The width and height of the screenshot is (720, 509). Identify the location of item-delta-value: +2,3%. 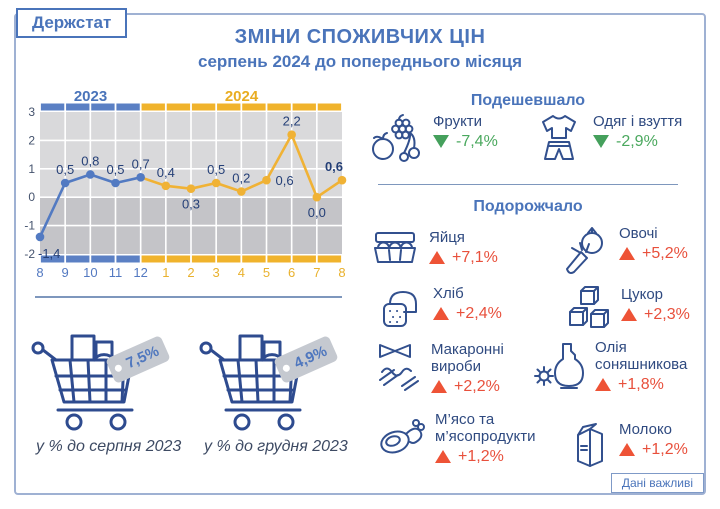
(667, 314).